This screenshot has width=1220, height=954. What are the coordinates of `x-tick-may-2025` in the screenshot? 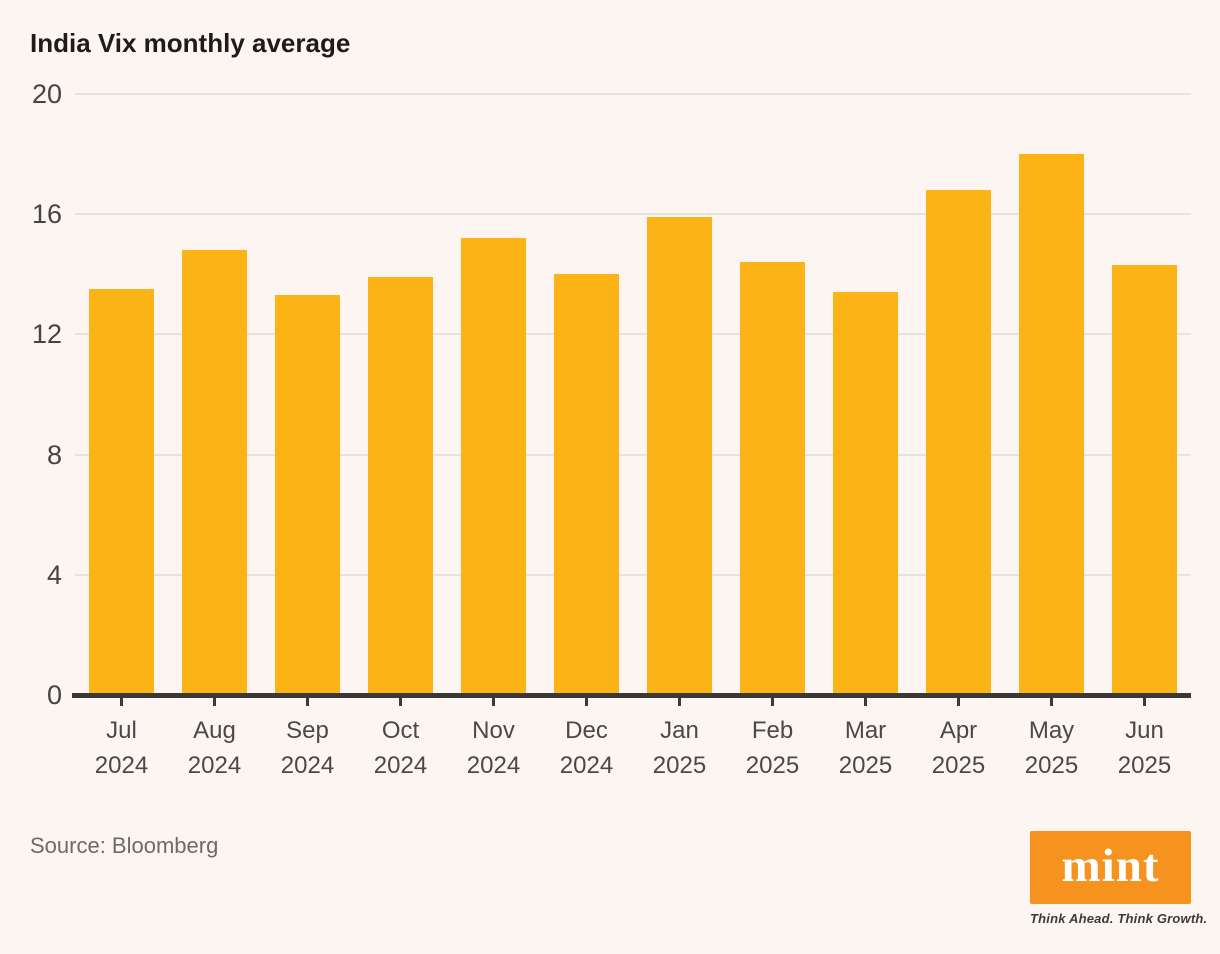 It's located at (1051, 702).